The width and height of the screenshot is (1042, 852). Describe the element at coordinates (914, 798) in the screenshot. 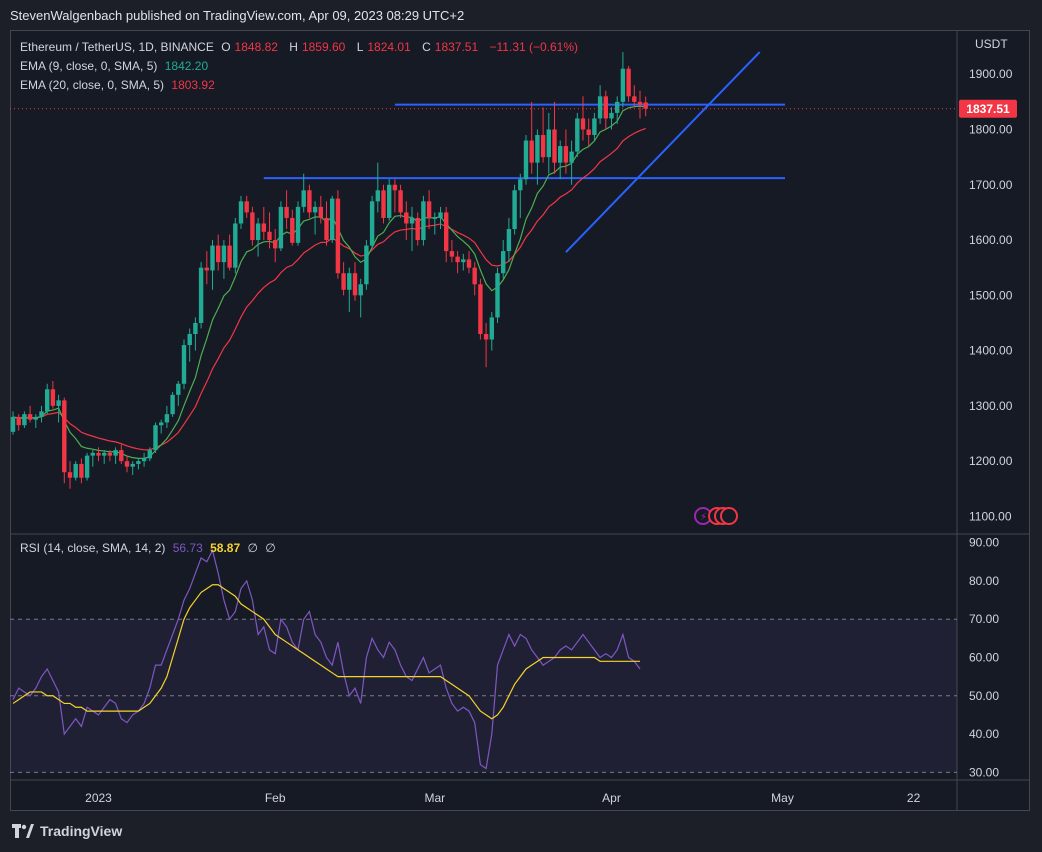

I see `time-axis-label: 22` at that location.